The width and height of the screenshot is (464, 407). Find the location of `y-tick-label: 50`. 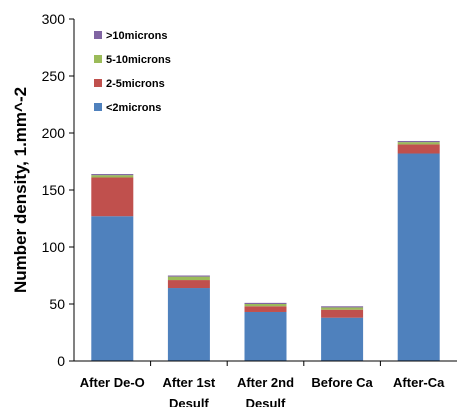

y-tick-label: 50 is located at coordinates (57, 304).